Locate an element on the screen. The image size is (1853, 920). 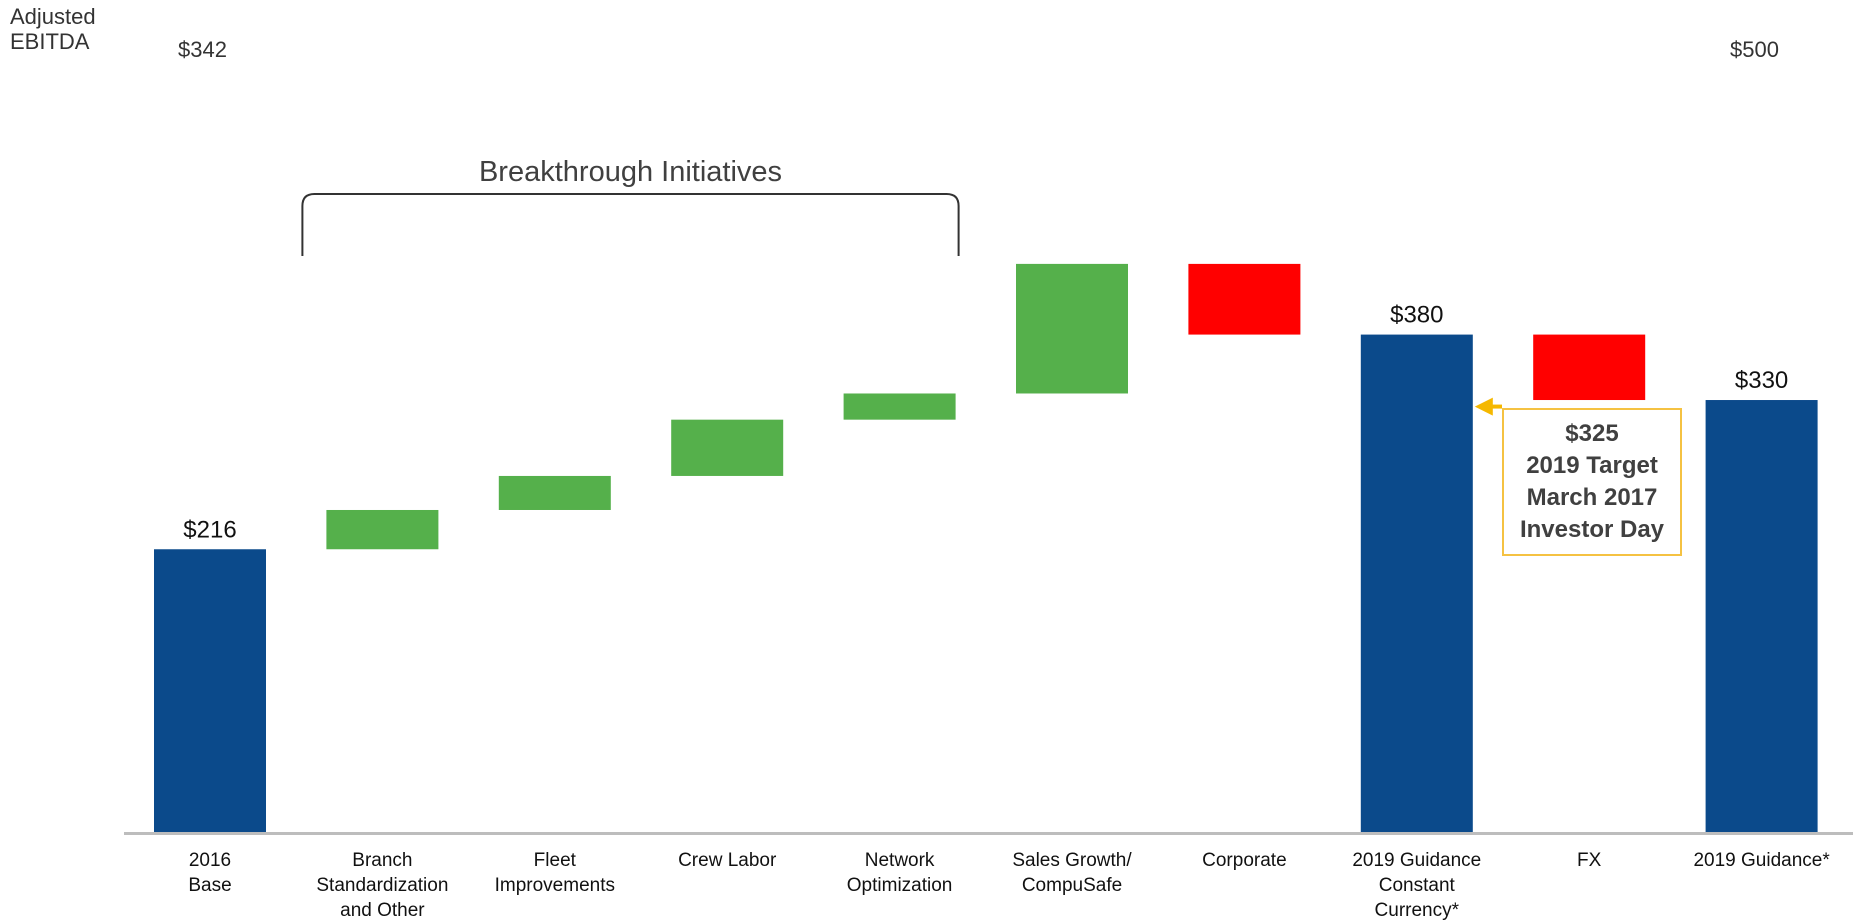
category-label-6: Corporate is located at coordinates (1244, 860).